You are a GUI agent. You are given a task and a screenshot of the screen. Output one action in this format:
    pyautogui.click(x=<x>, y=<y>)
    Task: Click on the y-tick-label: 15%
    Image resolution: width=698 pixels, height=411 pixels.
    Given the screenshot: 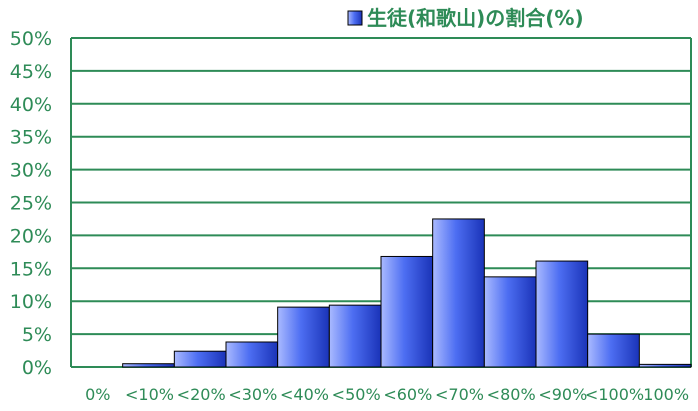 What is the action you would take?
    pyautogui.click(x=31, y=269)
    